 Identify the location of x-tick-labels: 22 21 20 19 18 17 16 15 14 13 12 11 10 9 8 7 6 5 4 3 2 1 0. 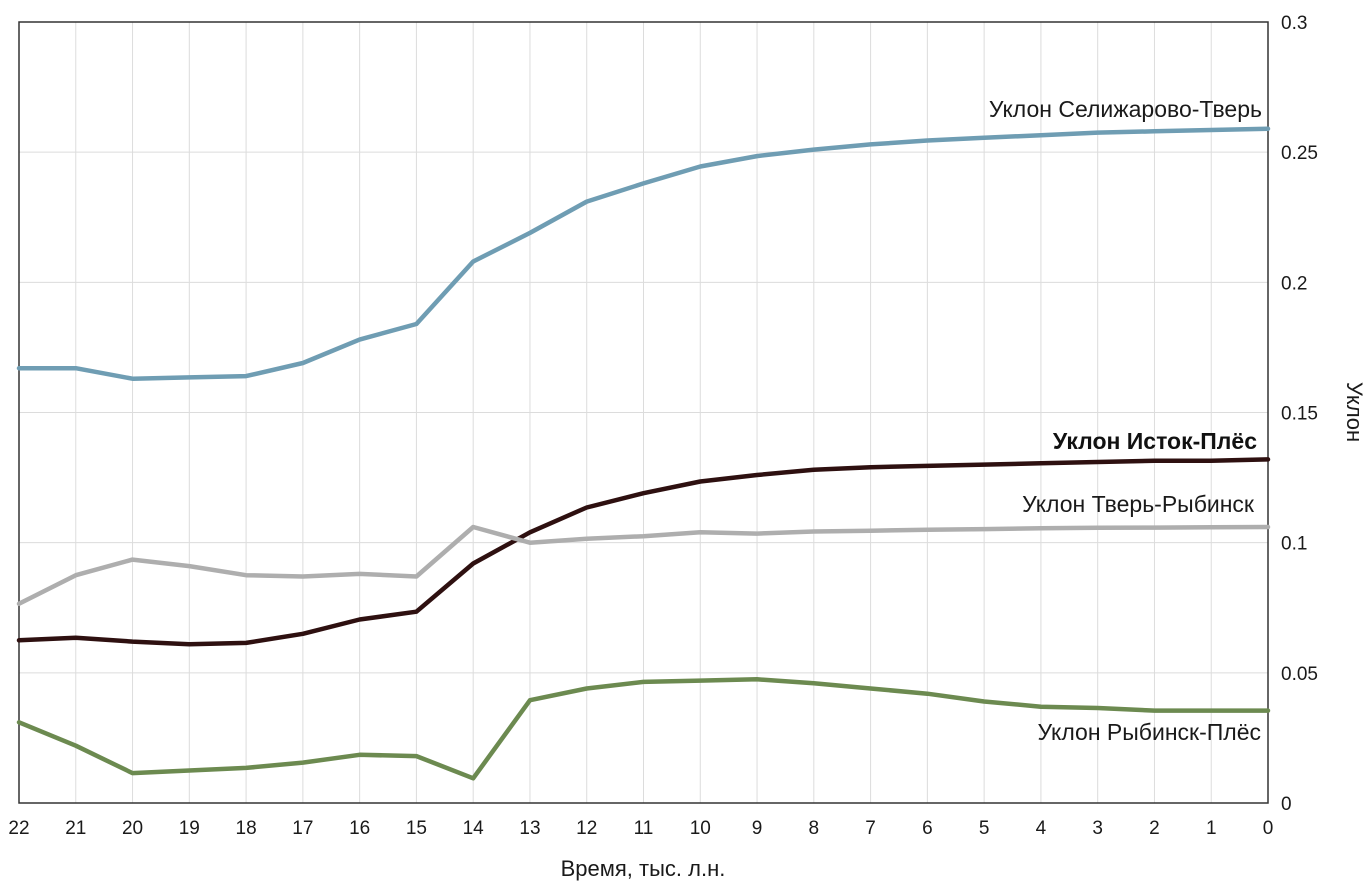
(640, 828).